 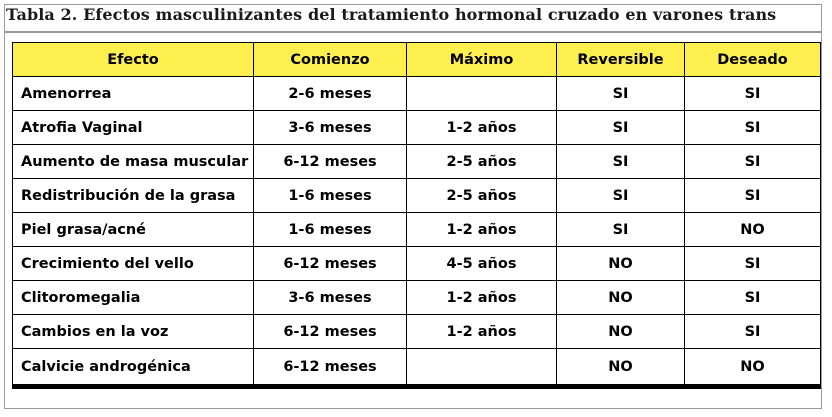 I want to click on table-row: Atrofia Vaginal 3-6 meses 1-2 años SI SI, so click(x=416, y=127).